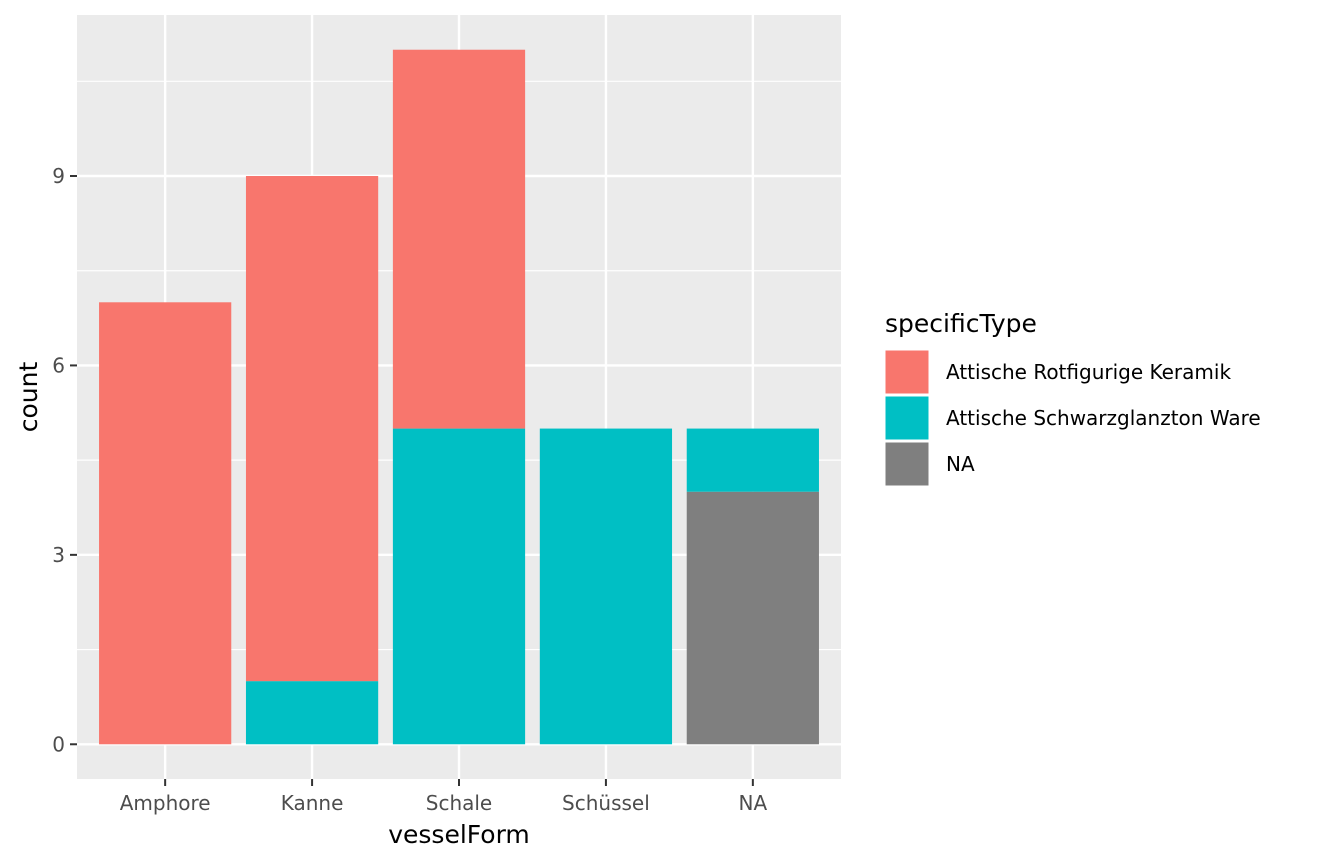 The image size is (1344, 865). What do you see at coordinates (165, 803) in the screenshot?
I see `x-tick-label: Amphore` at bounding box center [165, 803].